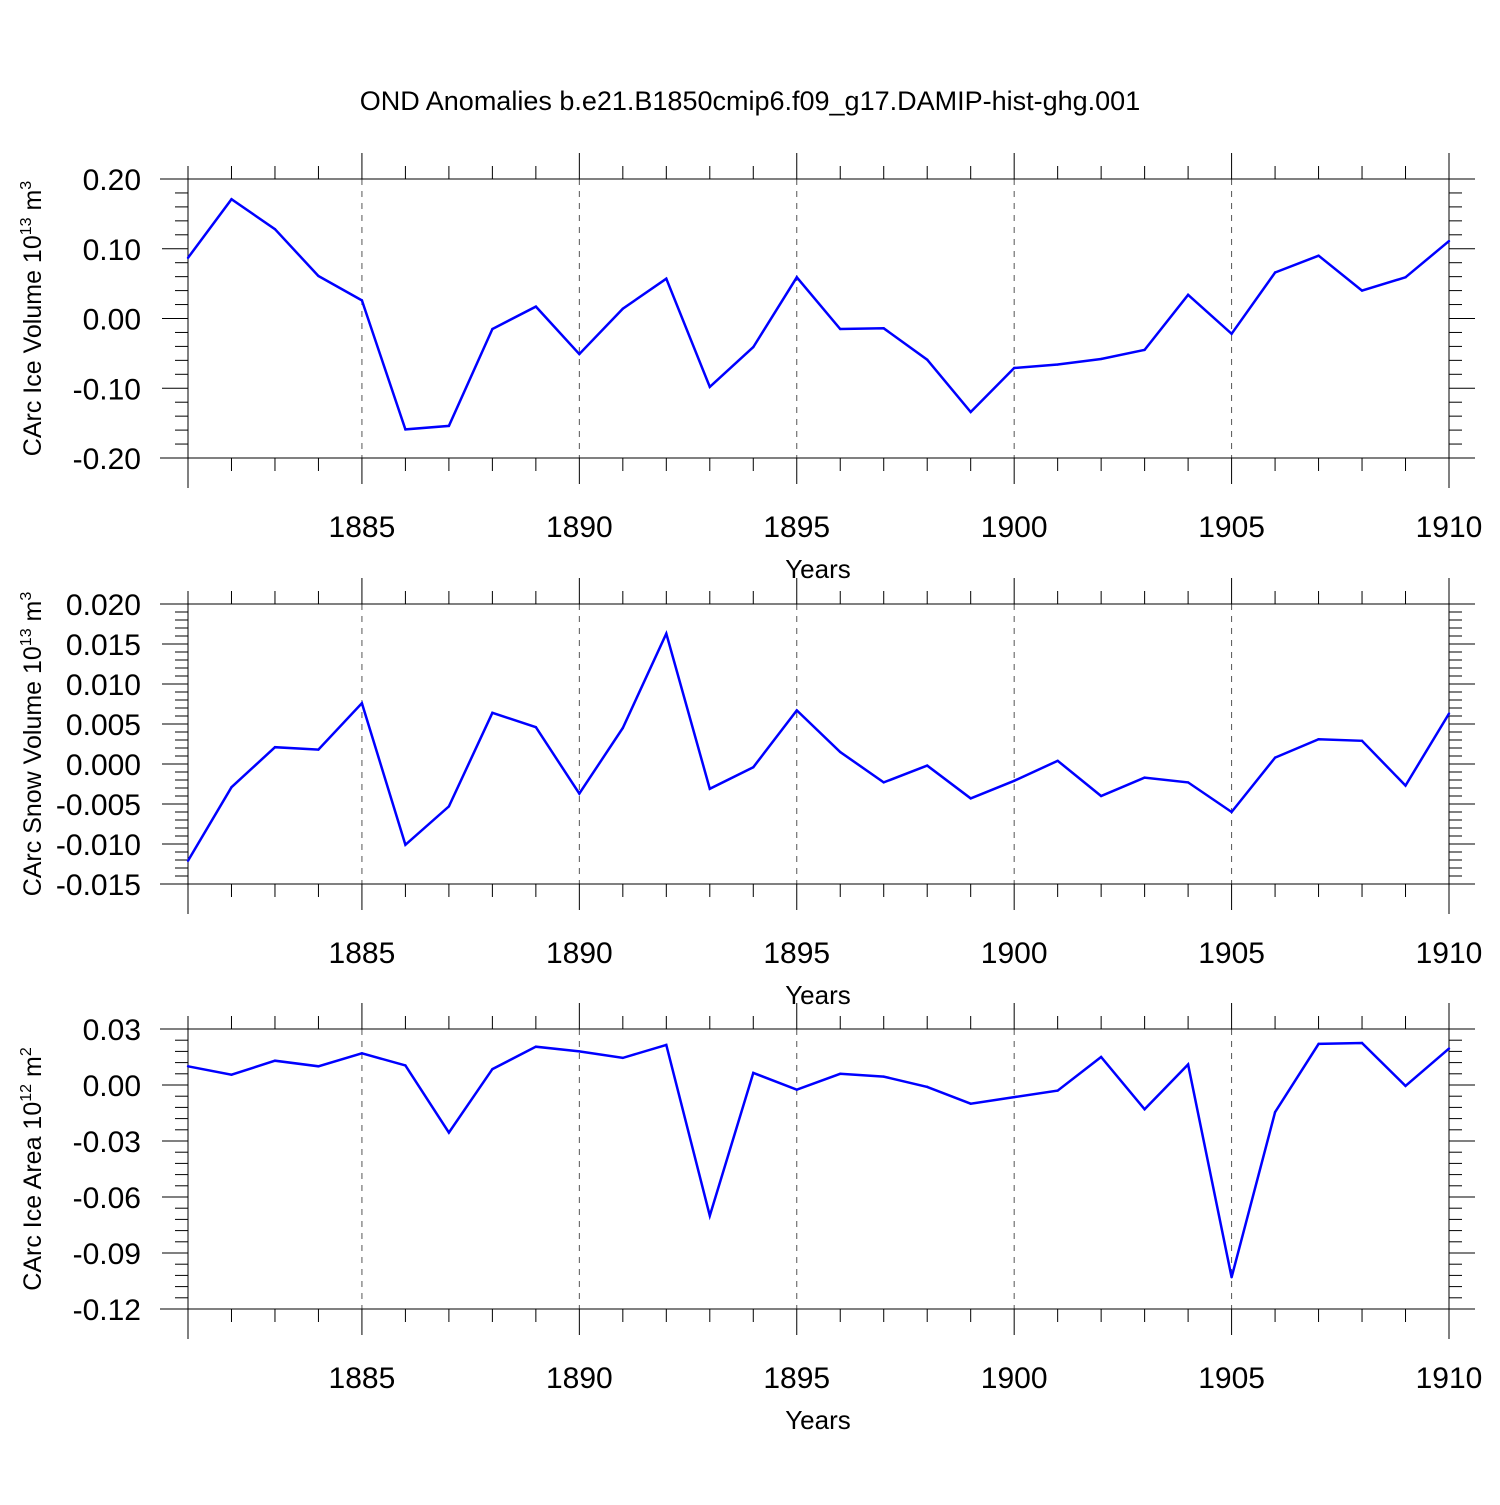  I want to click on y-axis-label: CArc Ice Volume 1013 m3, so click(32, 319).